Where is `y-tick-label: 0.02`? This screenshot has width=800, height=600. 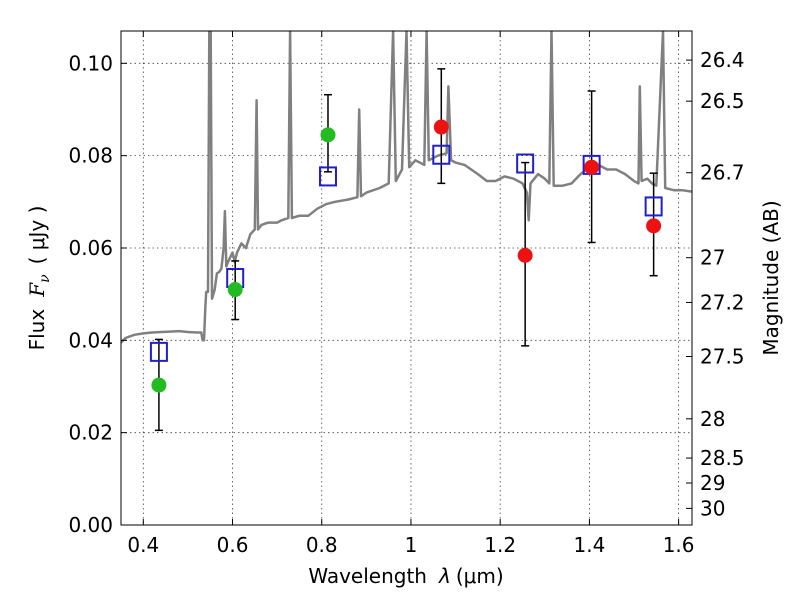
y-tick-label: 0.02 is located at coordinates (90, 433).